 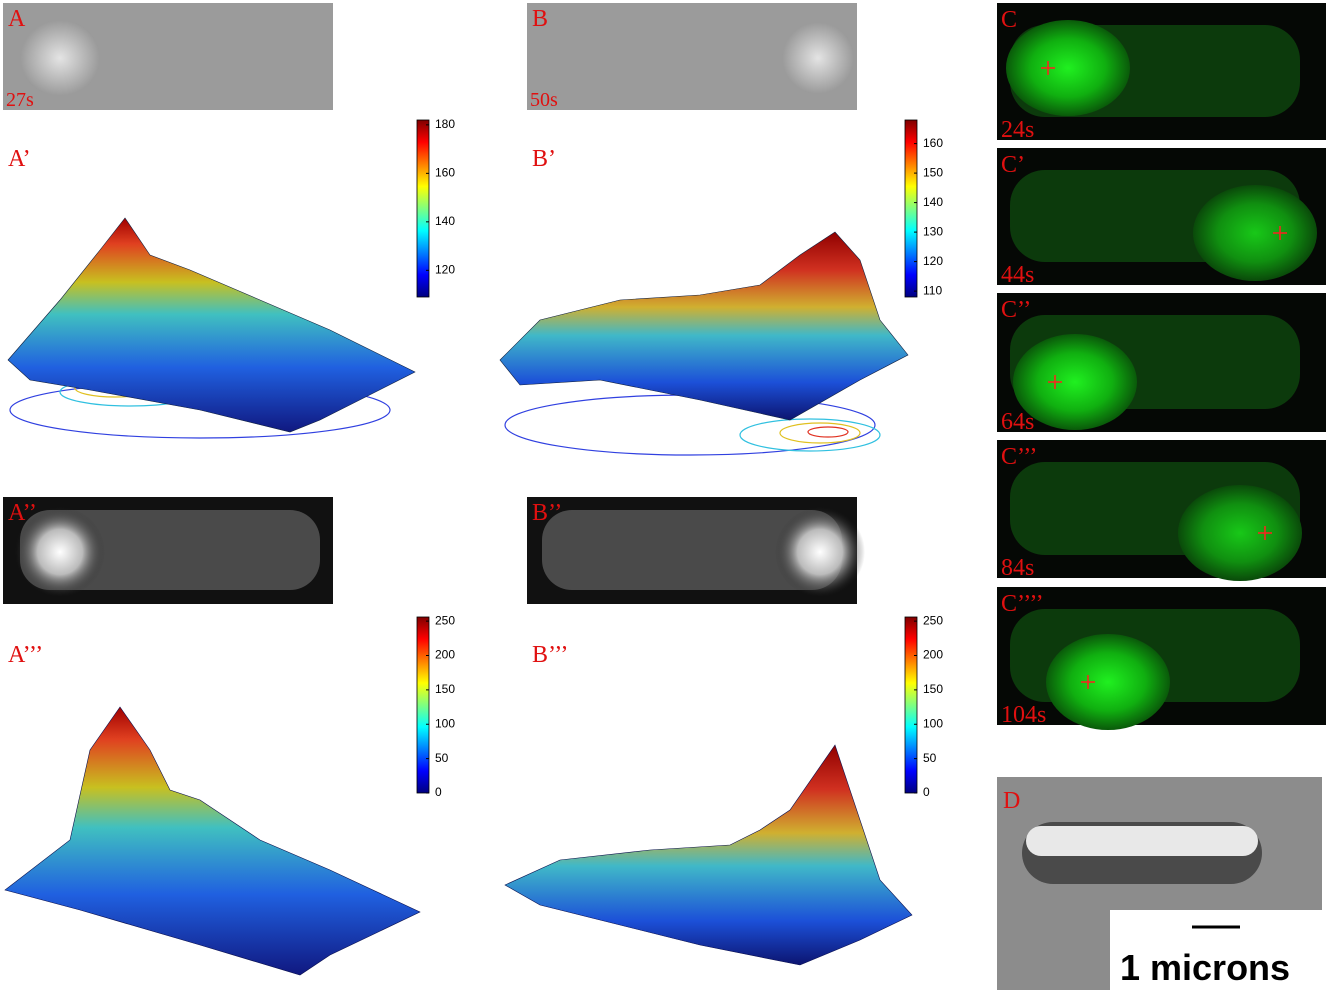 What do you see at coordinates (540, 19) in the screenshot?
I see `panel-label: B` at bounding box center [540, 19].